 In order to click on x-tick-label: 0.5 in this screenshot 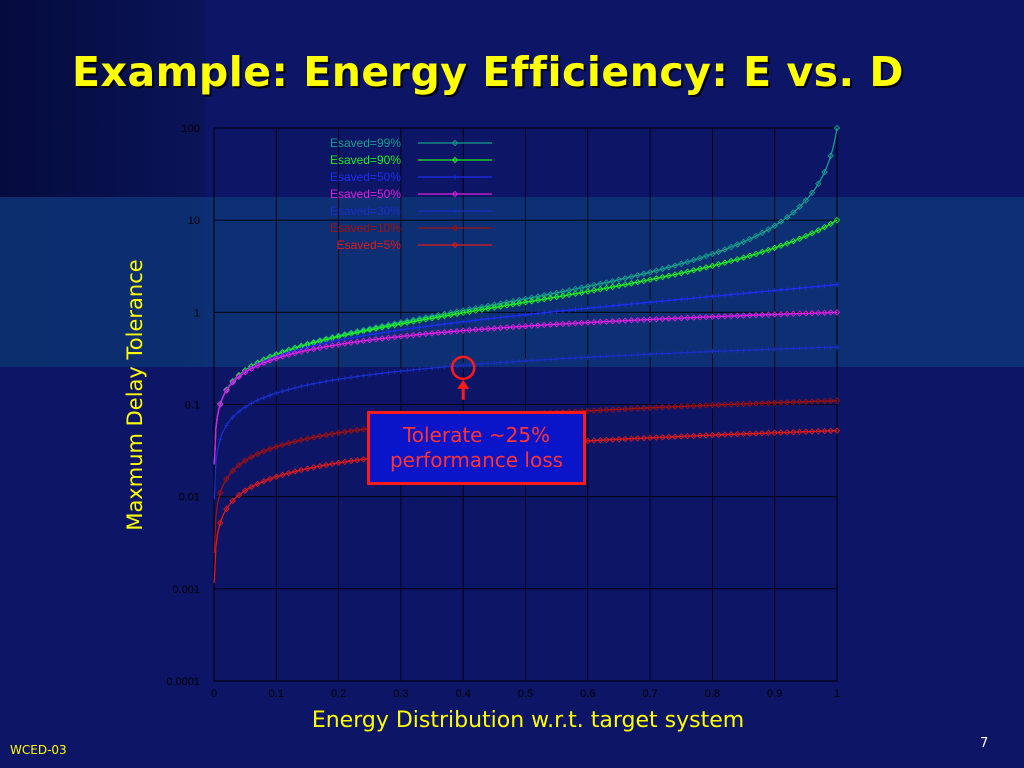, I will do `click(525, 694)`.